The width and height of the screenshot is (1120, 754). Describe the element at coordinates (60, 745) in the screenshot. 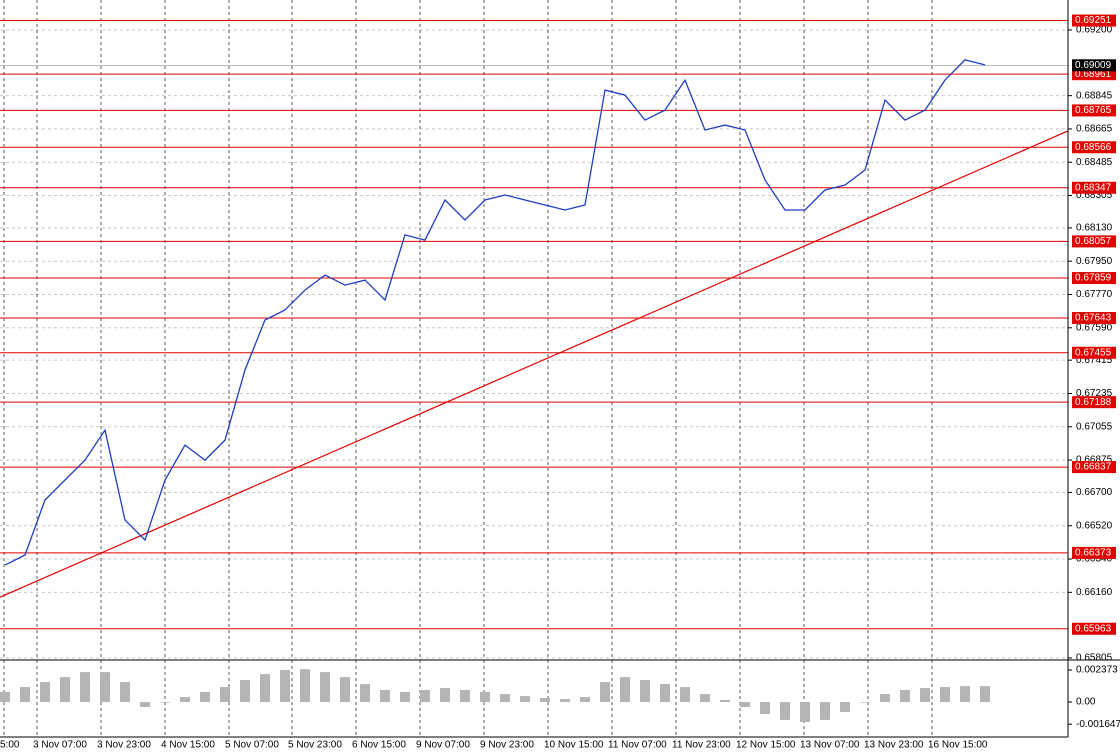

I see `x-tick-label: 3 Nov 07:00` at that location.